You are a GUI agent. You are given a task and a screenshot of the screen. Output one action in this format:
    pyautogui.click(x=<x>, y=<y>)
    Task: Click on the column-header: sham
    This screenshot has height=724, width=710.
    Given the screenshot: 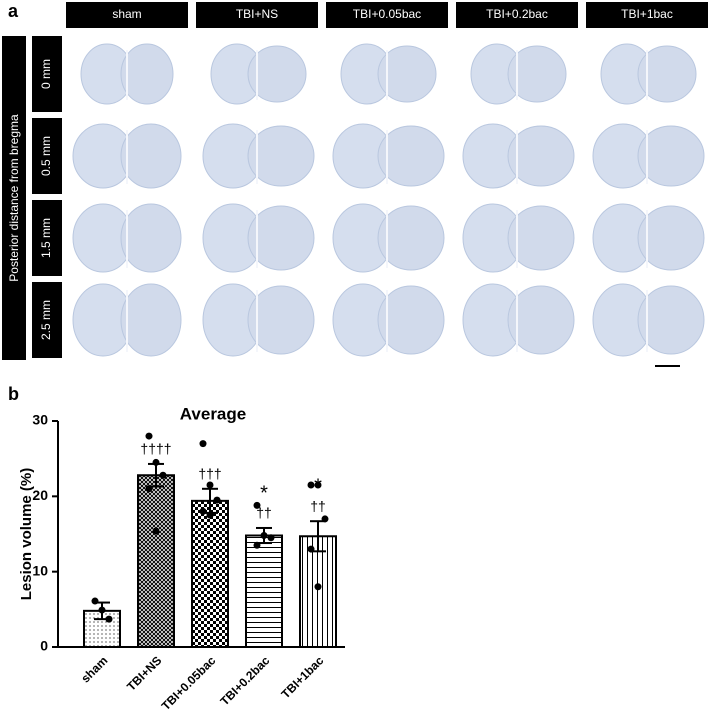 What is the action you would take?
    pyautogui.click(x=126, y=14)
    